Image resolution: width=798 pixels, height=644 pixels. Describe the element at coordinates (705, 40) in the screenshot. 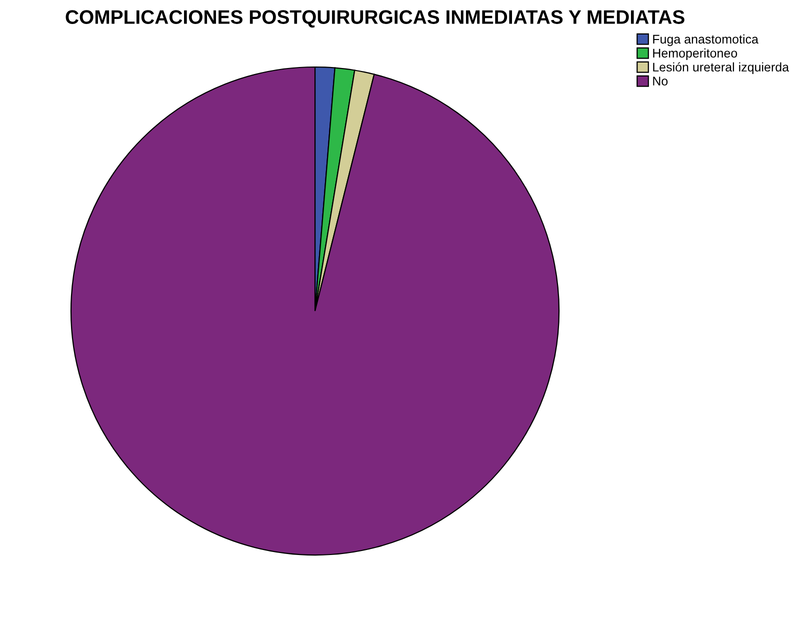

I see `legend-label: Fuga anastomotica` at that location.